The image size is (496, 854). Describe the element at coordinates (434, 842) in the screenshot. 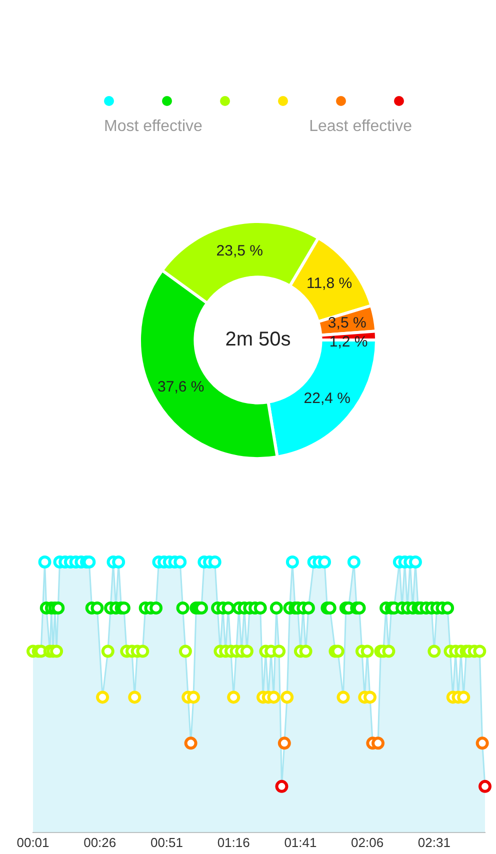

I see `x-tick-label: 02:31` at that location.